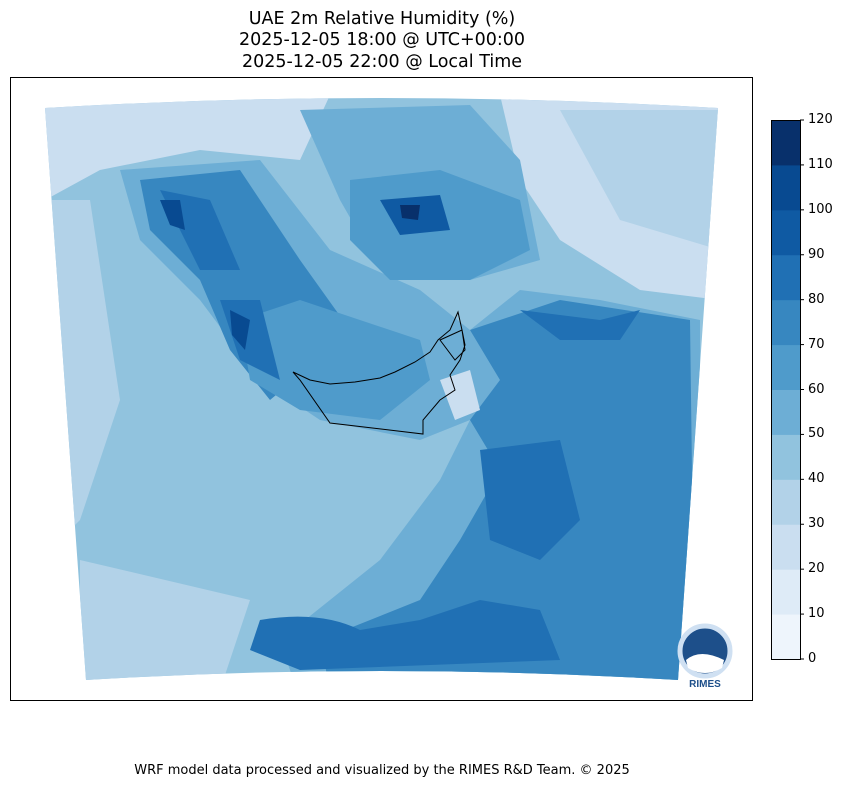  What do you see at coordinates (705, 684) in the screenshot?
I see `svg-text: RIMES` at bounding box center [705, 684].